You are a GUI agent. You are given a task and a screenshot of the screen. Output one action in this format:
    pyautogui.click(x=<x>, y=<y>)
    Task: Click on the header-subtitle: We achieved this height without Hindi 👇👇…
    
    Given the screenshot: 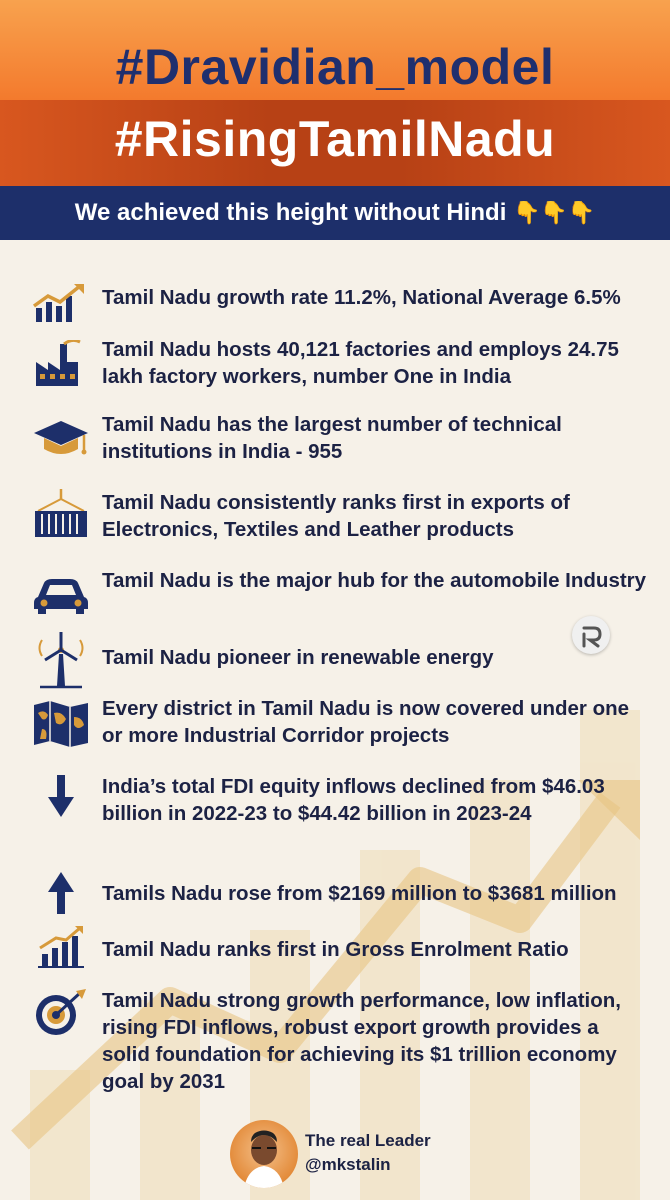 What is the action you would take?
    pyautogui.click(x=335, y=213)
    